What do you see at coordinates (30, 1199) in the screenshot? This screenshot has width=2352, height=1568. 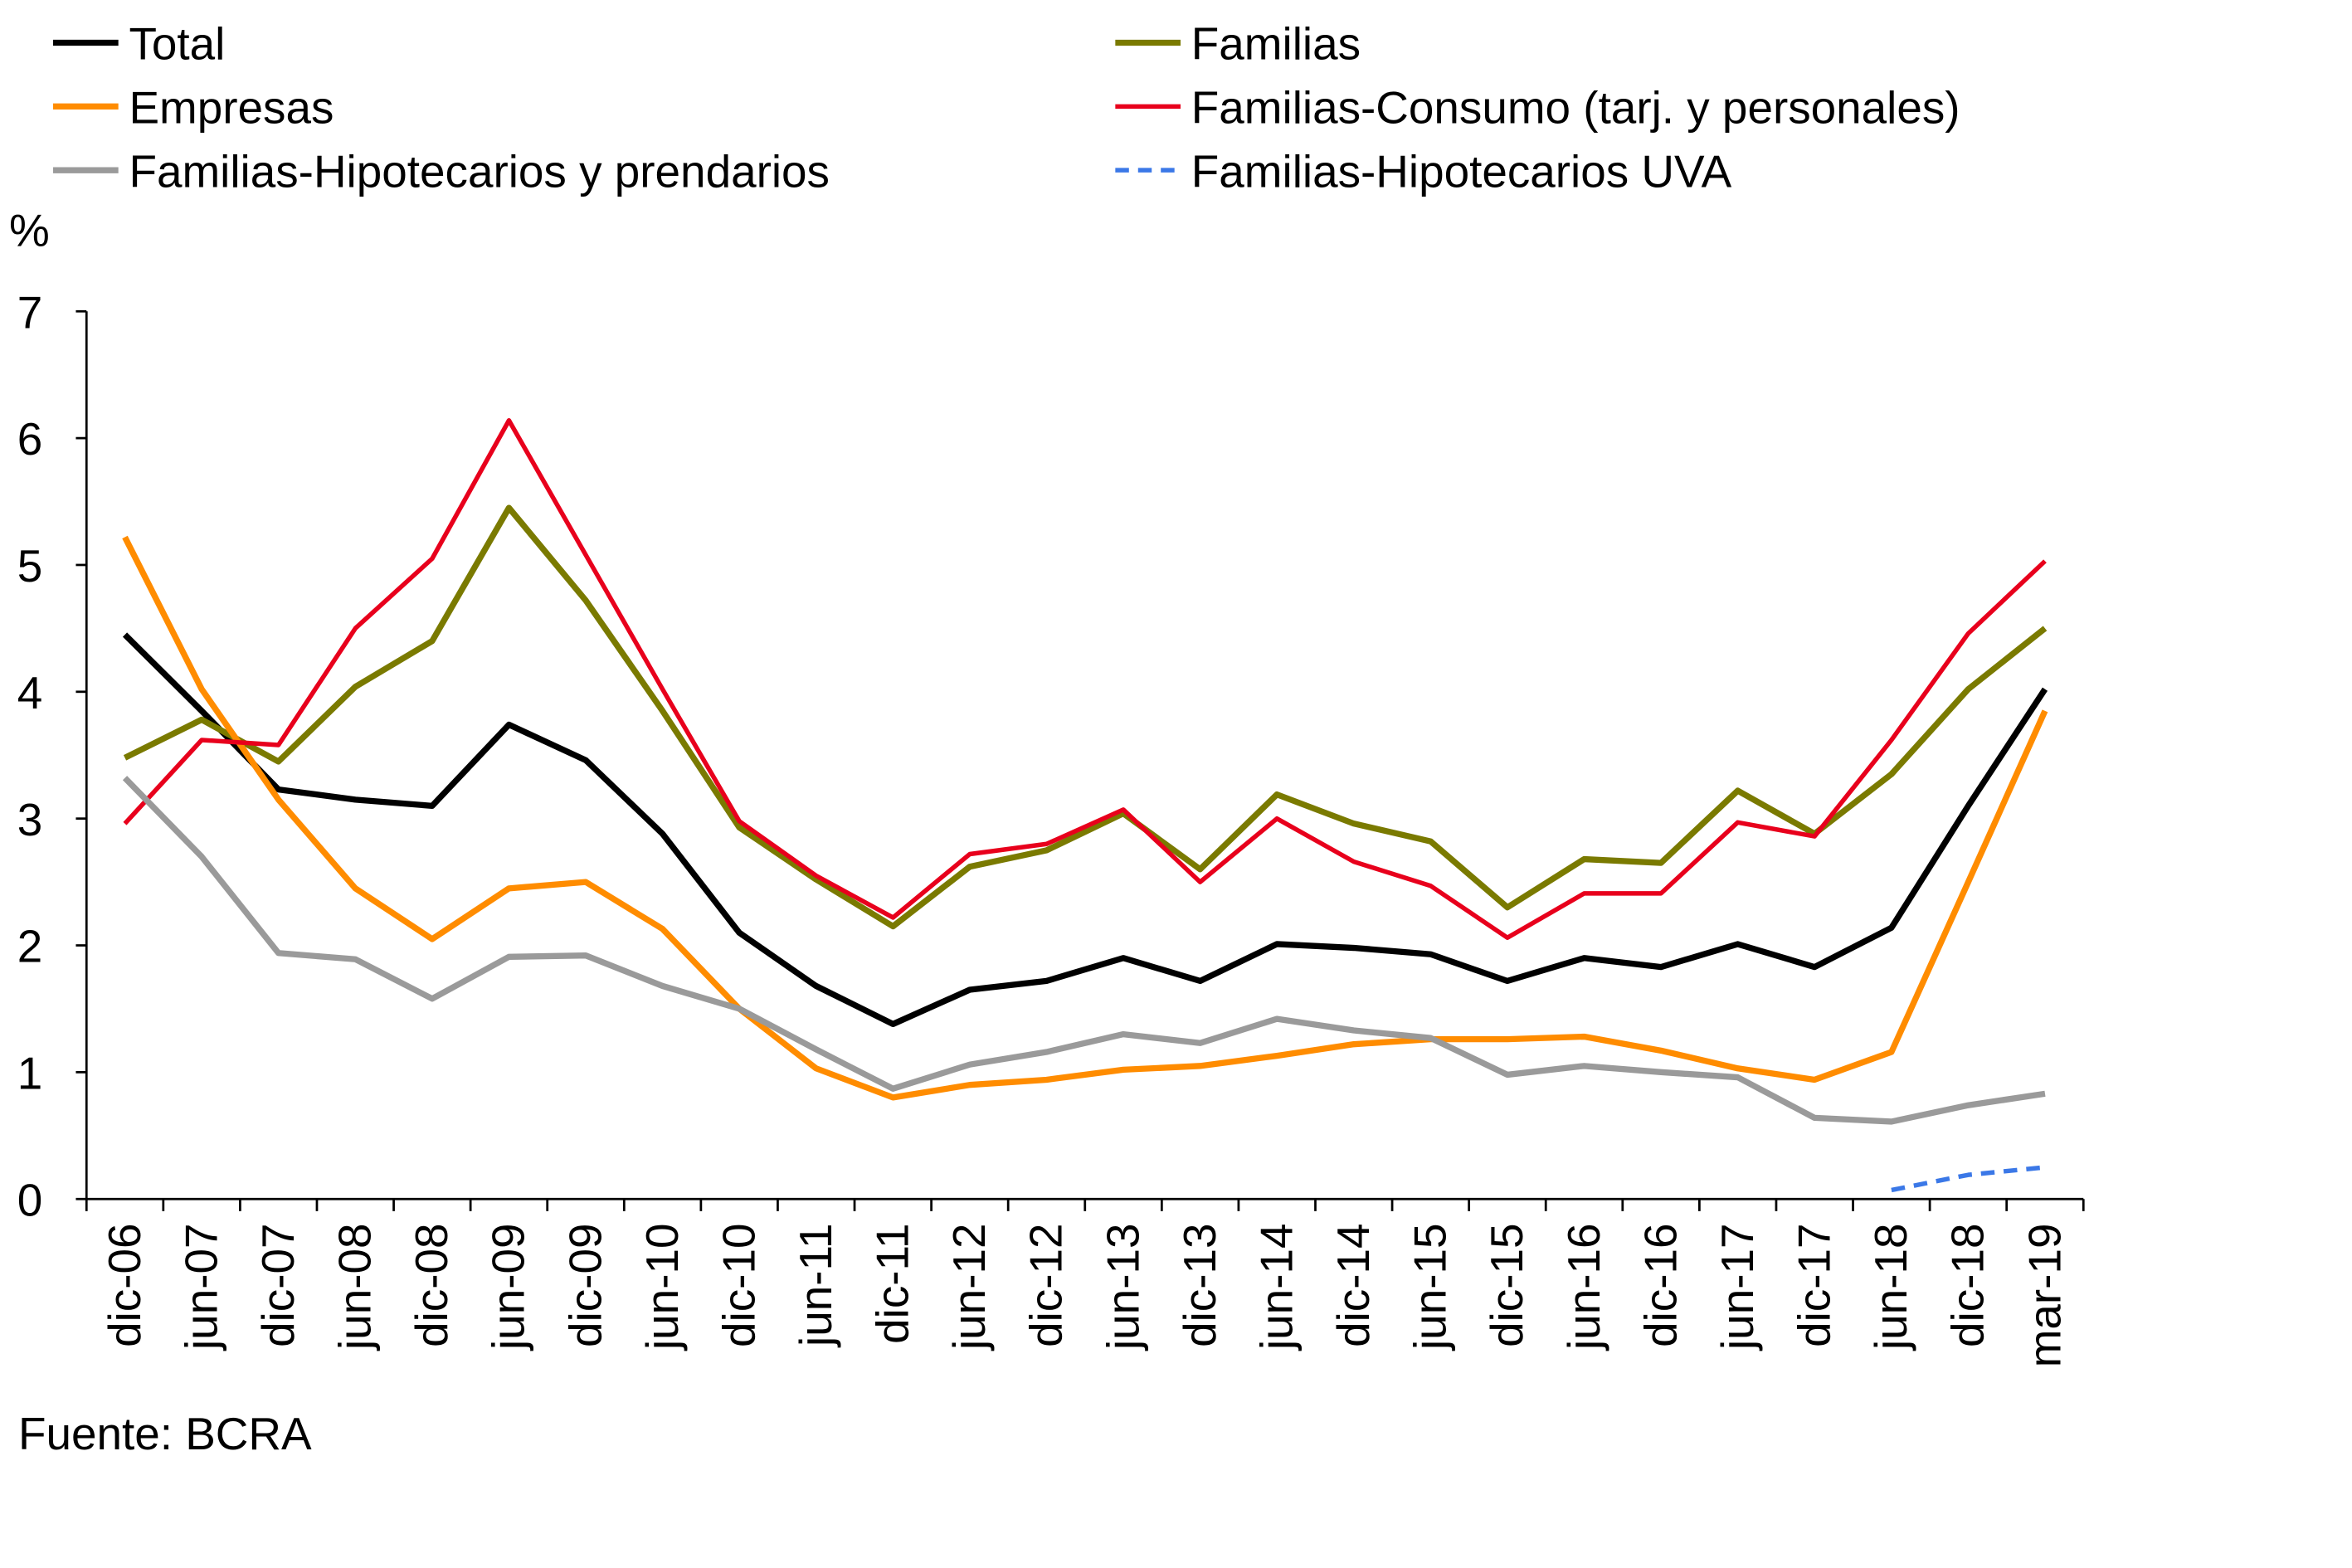 I see `y-tick-label: 0` at bounding box center [30, 1199].